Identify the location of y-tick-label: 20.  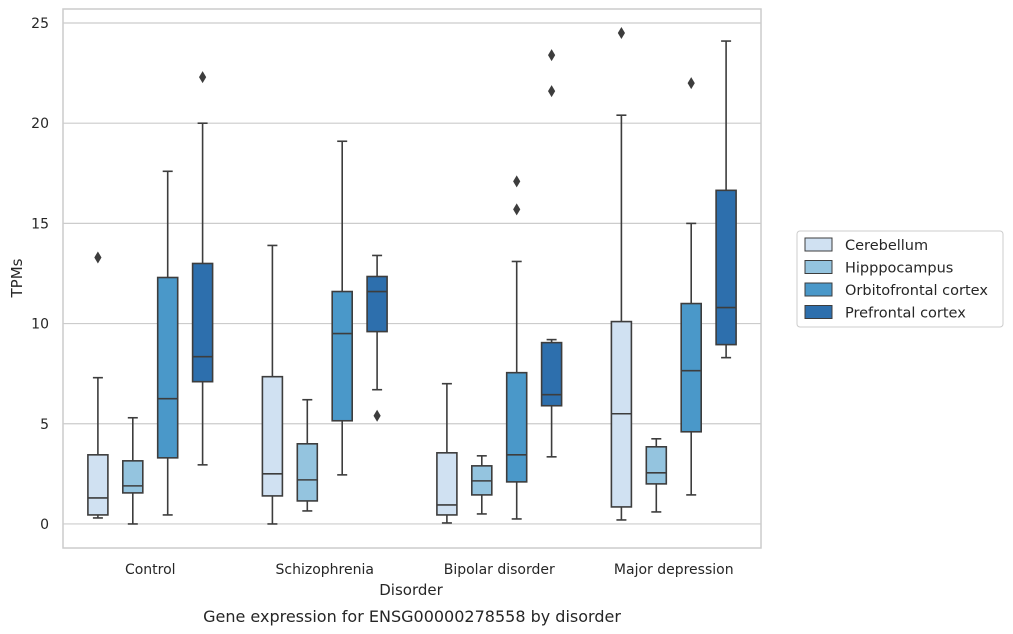
(40, 124).